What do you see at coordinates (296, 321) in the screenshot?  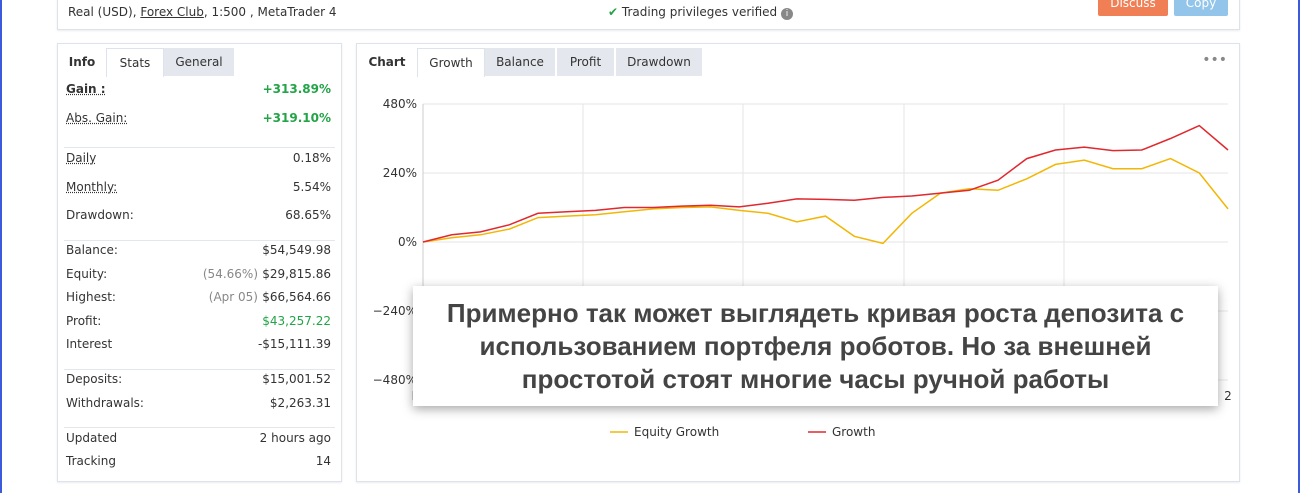 I see `stat-value: $43,257.22` at bounding box center [296, 321].